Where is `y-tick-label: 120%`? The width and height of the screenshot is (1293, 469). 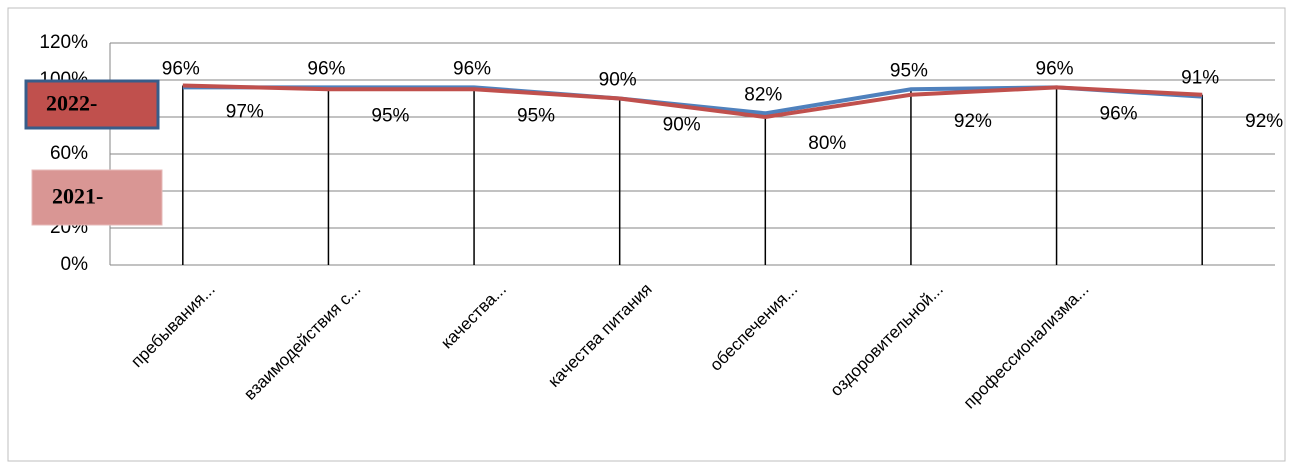 y-tick-label: 120% is located at coordinates (63, 42).